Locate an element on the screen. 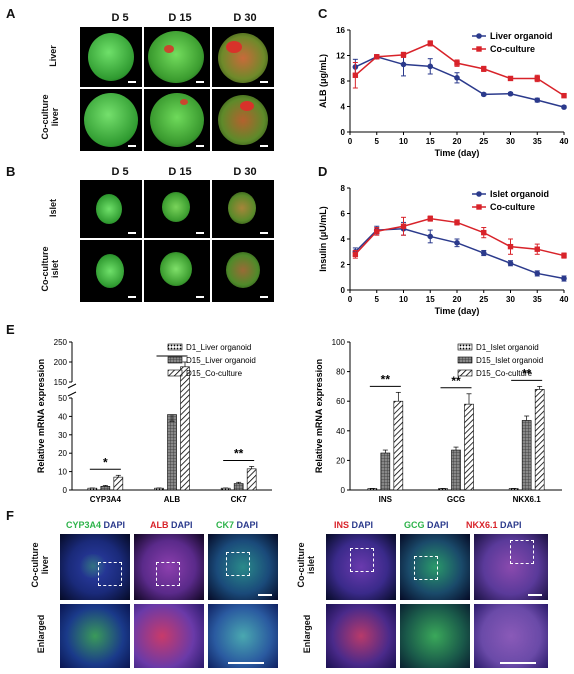 The height and width of the screenshot is (674, 574). f-marker-nkx61: NKX6.1 is located at coordinates (482, 525).